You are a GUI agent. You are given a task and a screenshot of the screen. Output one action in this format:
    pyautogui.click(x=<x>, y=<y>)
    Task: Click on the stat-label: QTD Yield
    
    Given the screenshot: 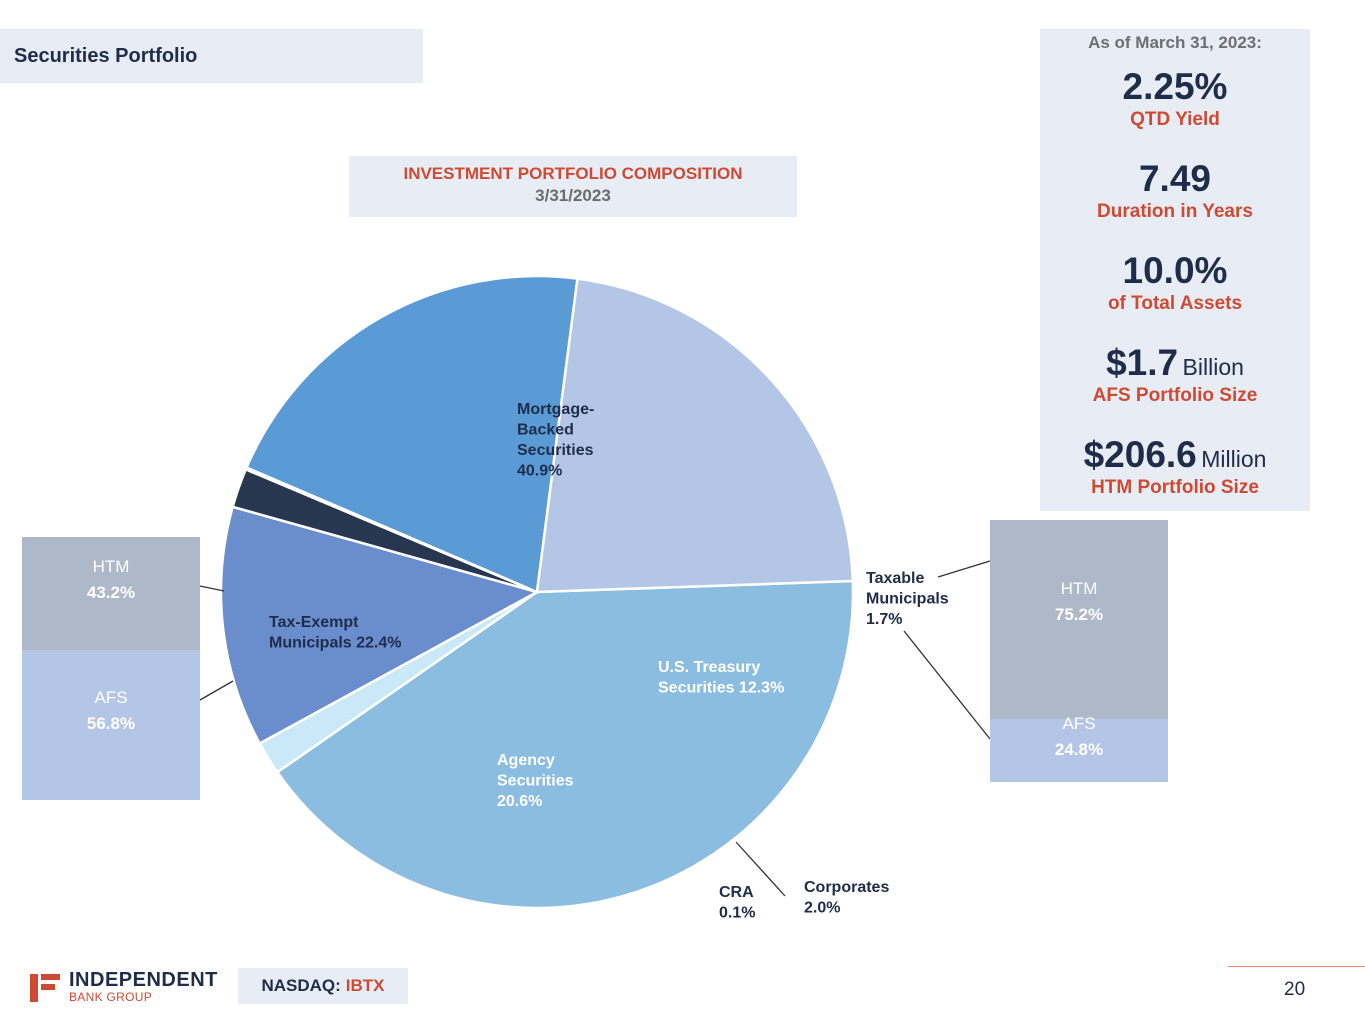 What is the action you would take?
    pyautogui.click(x=1175, y=119)
    